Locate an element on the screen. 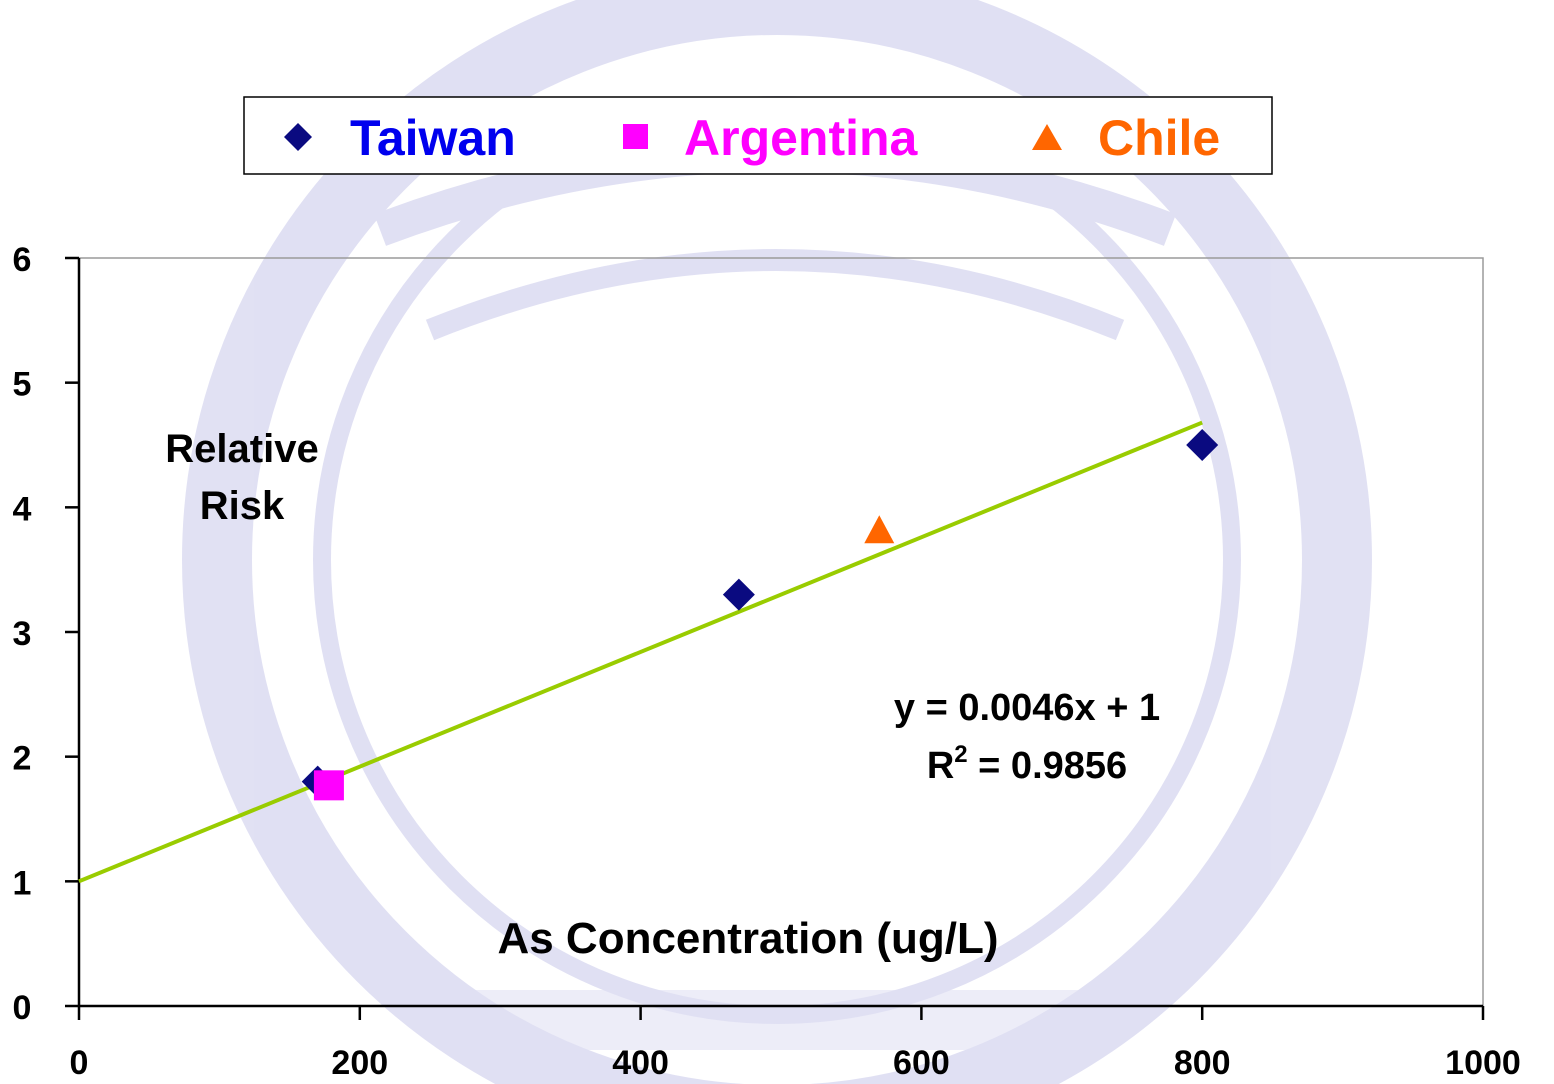 The image size is (1554, 1084). x-tick-label: 600 is located at coordinates (921, 1063).